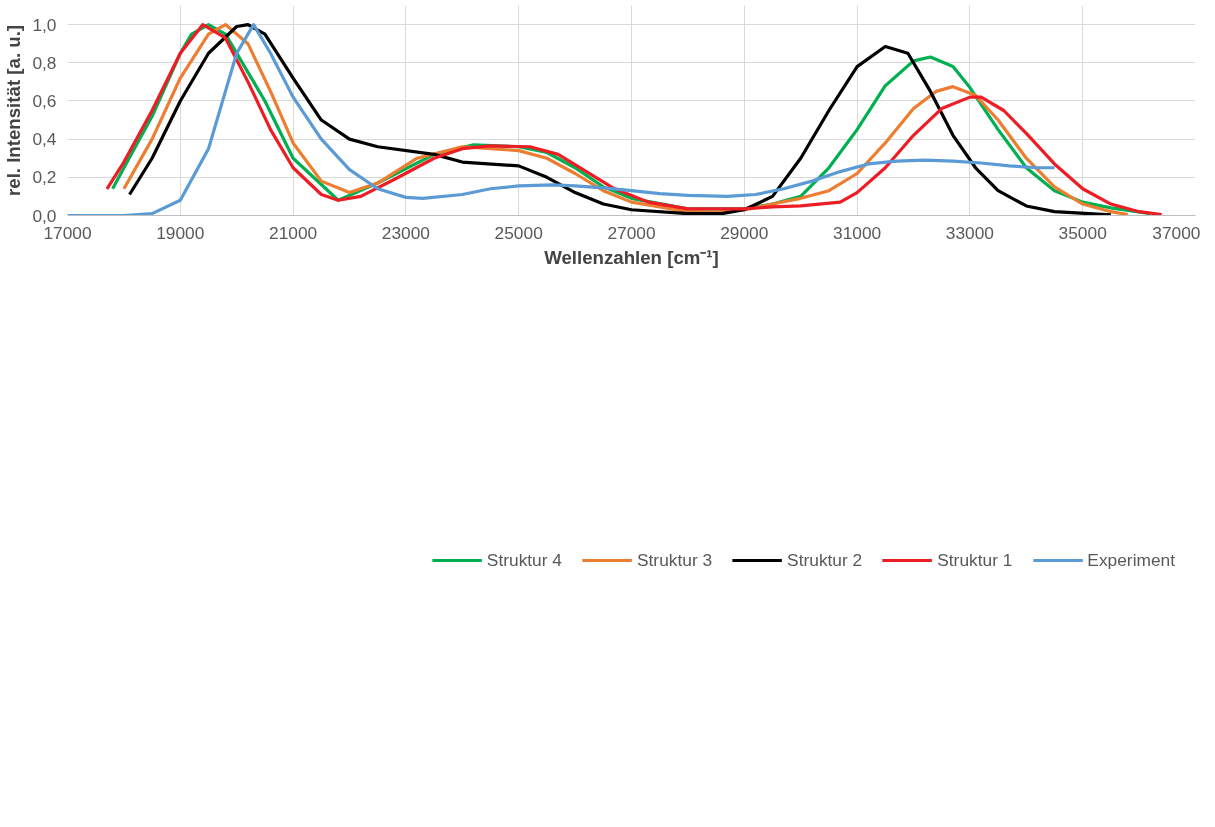 Image resolution: width=1215 pixels, height=827 pixels. Describe the element at coordinates (969, 232) in the screenshot. I see `x-tick-label: 33000` at that location.